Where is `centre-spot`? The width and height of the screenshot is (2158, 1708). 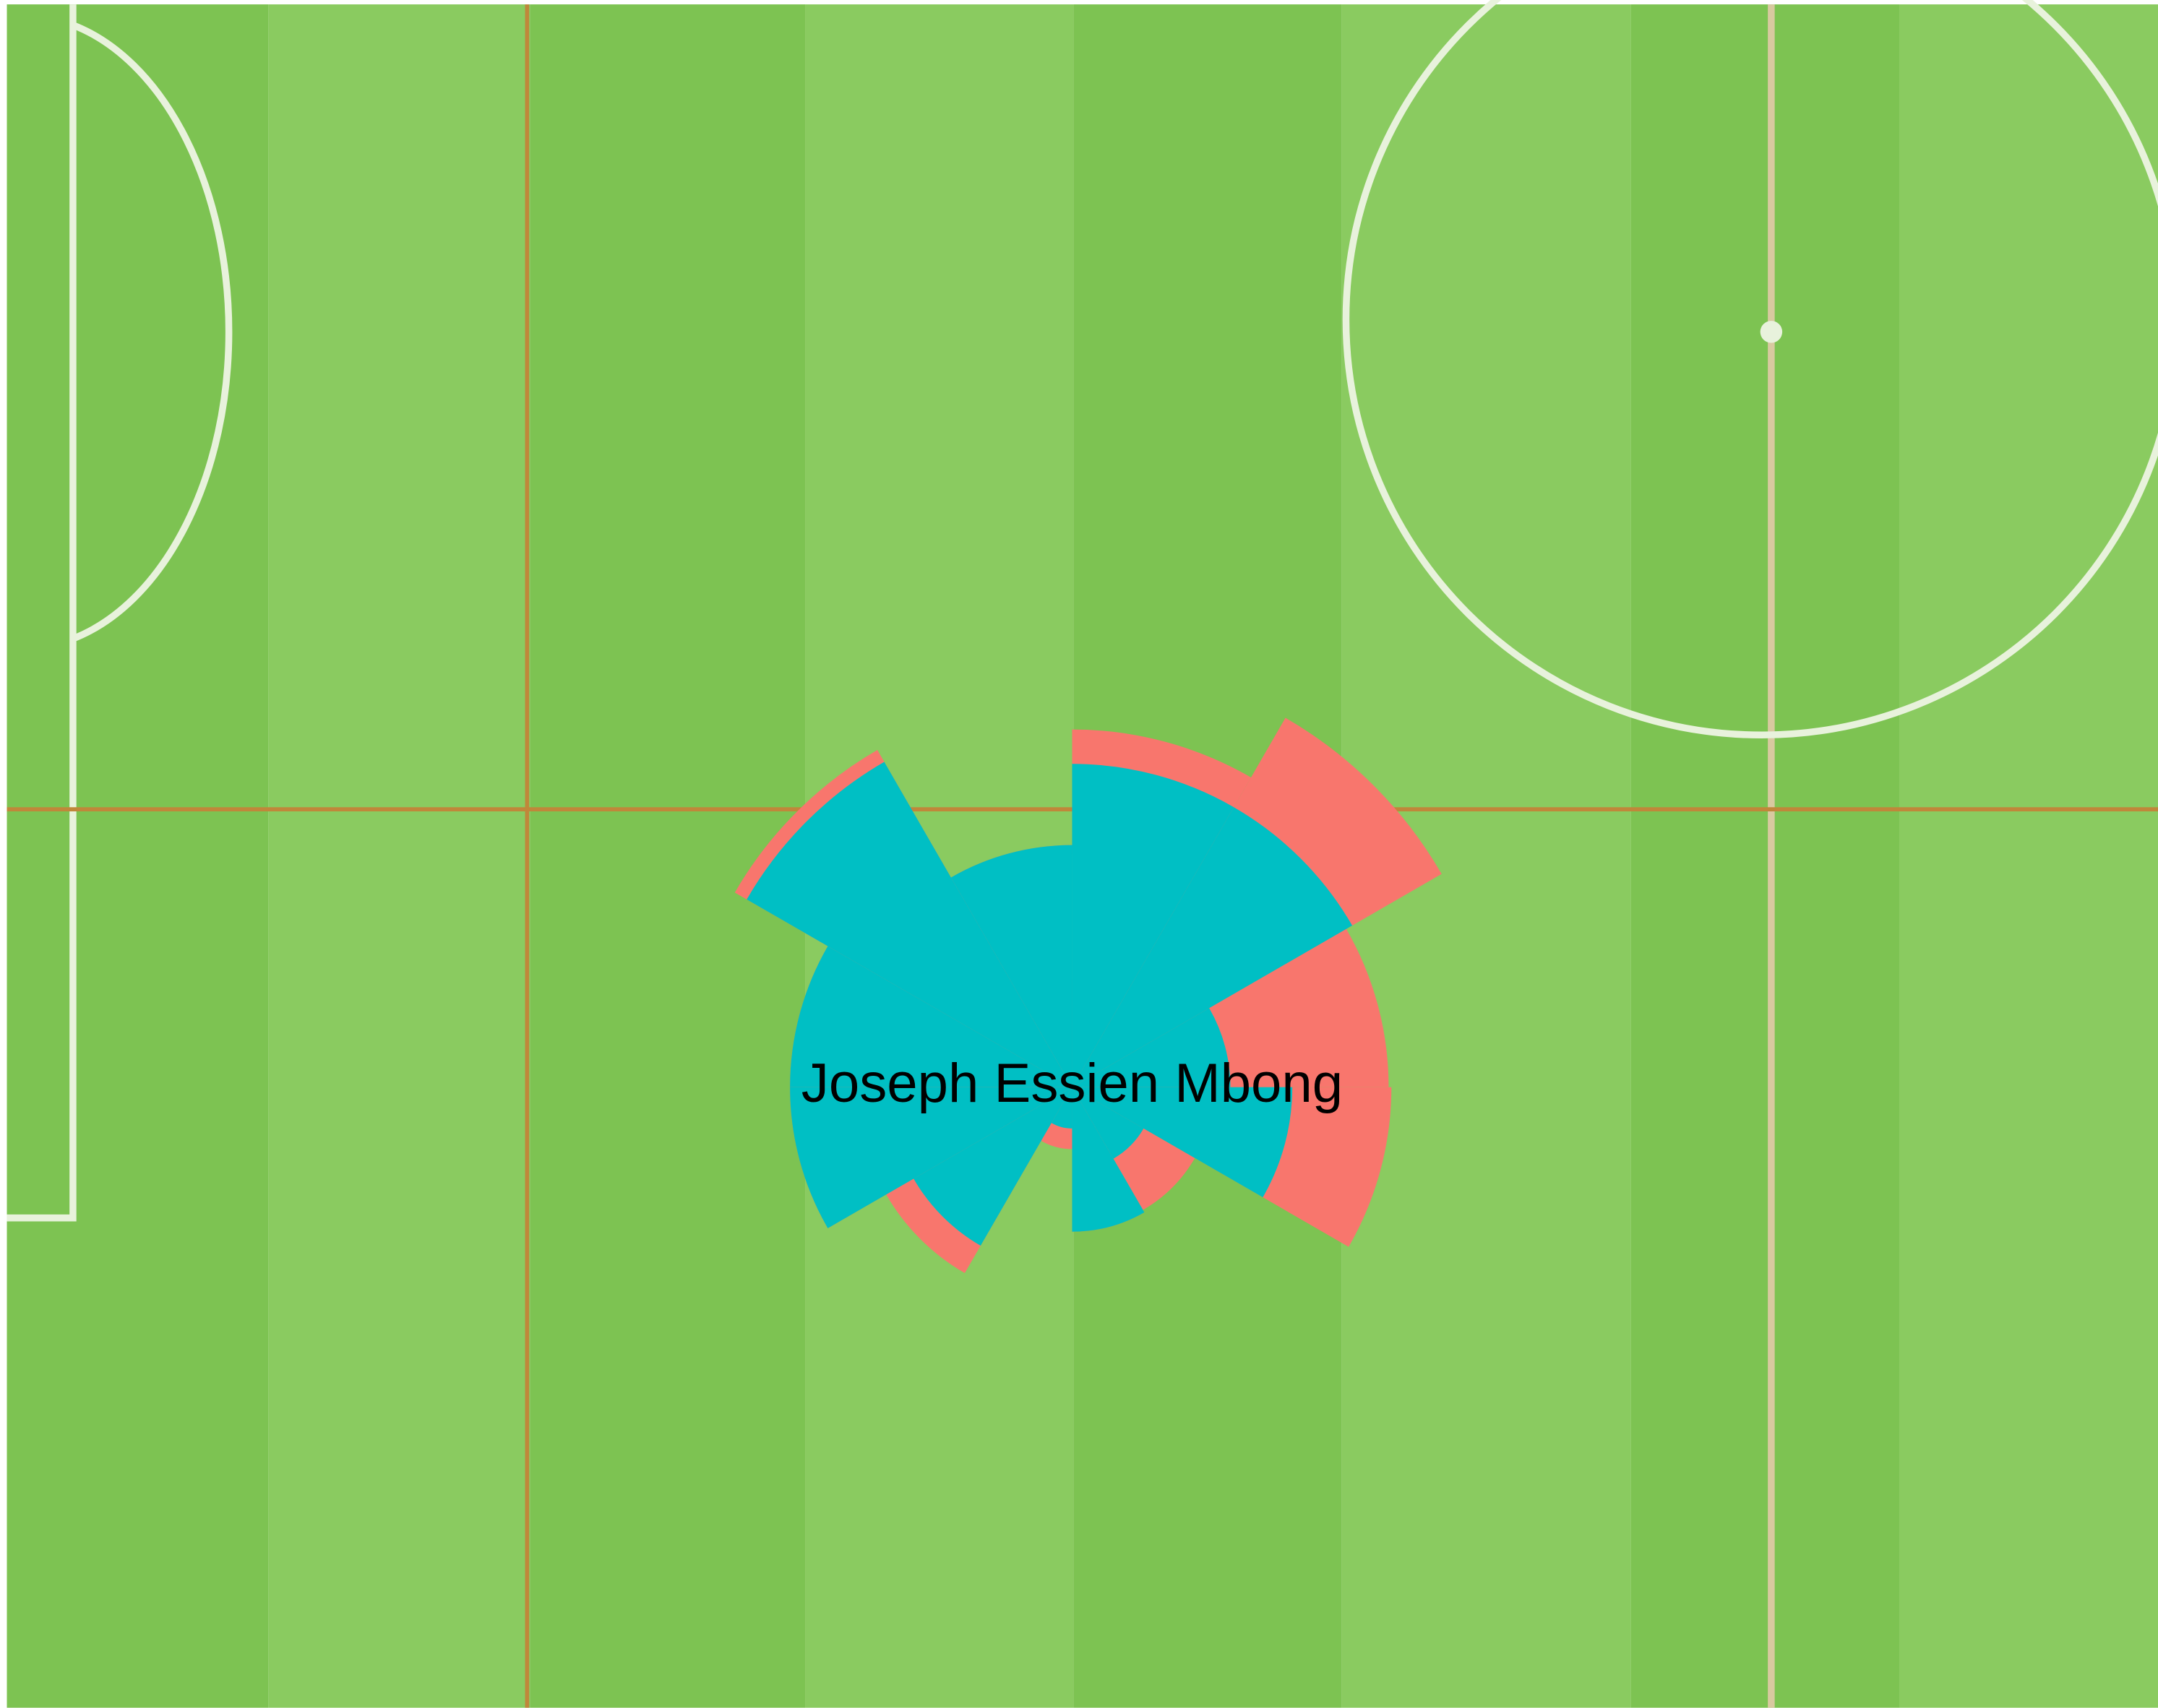
centre-spot is located at coordinates (1771, 332).